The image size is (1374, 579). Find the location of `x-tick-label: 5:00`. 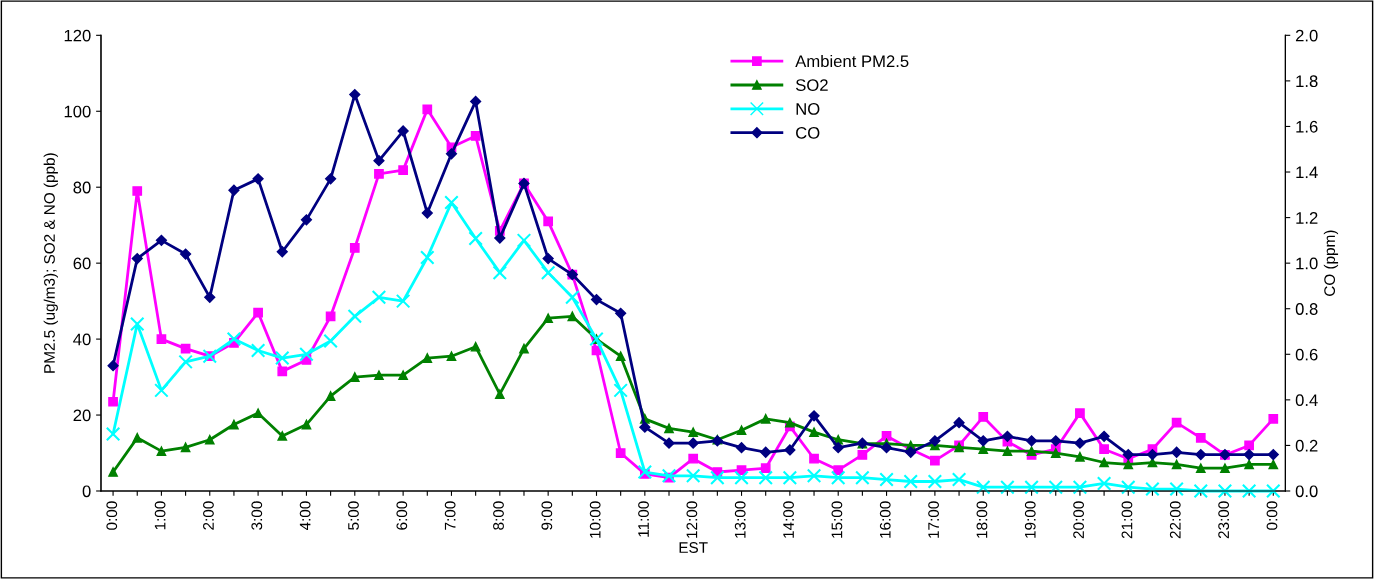

x-tick-label: 5:00 is located at coordinates (353, 515).